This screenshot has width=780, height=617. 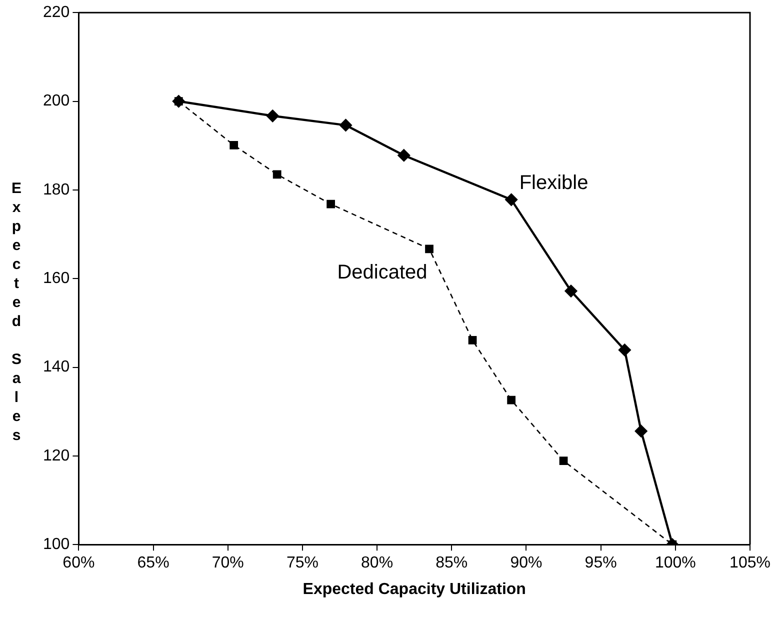 What do you see at coordinates (377, 563) in the screenshot?
I see `x-tick-label: 80%` at bounding box center [377, 563].